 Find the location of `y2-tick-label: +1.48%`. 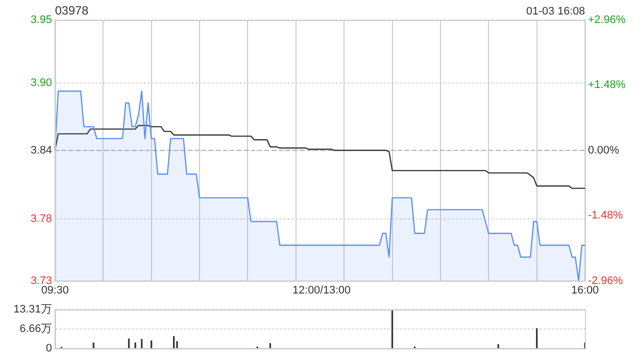

y2-tick-label: +1.48% is located at coordinates (607, 85).